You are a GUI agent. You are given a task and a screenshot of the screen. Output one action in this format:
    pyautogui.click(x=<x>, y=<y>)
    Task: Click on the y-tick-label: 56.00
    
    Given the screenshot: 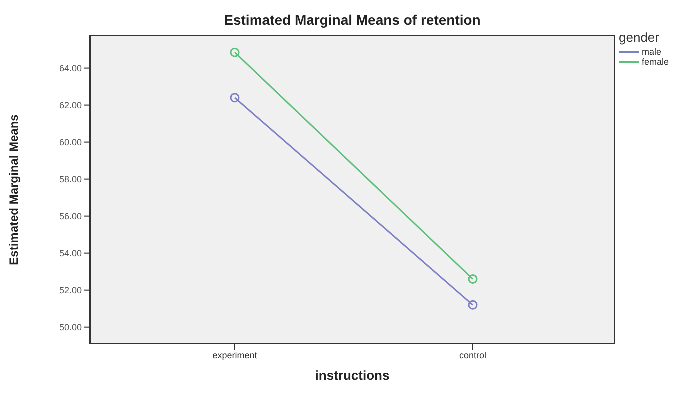 What is the action you would take?
    pyautogui.click(x=70, y=217)
    